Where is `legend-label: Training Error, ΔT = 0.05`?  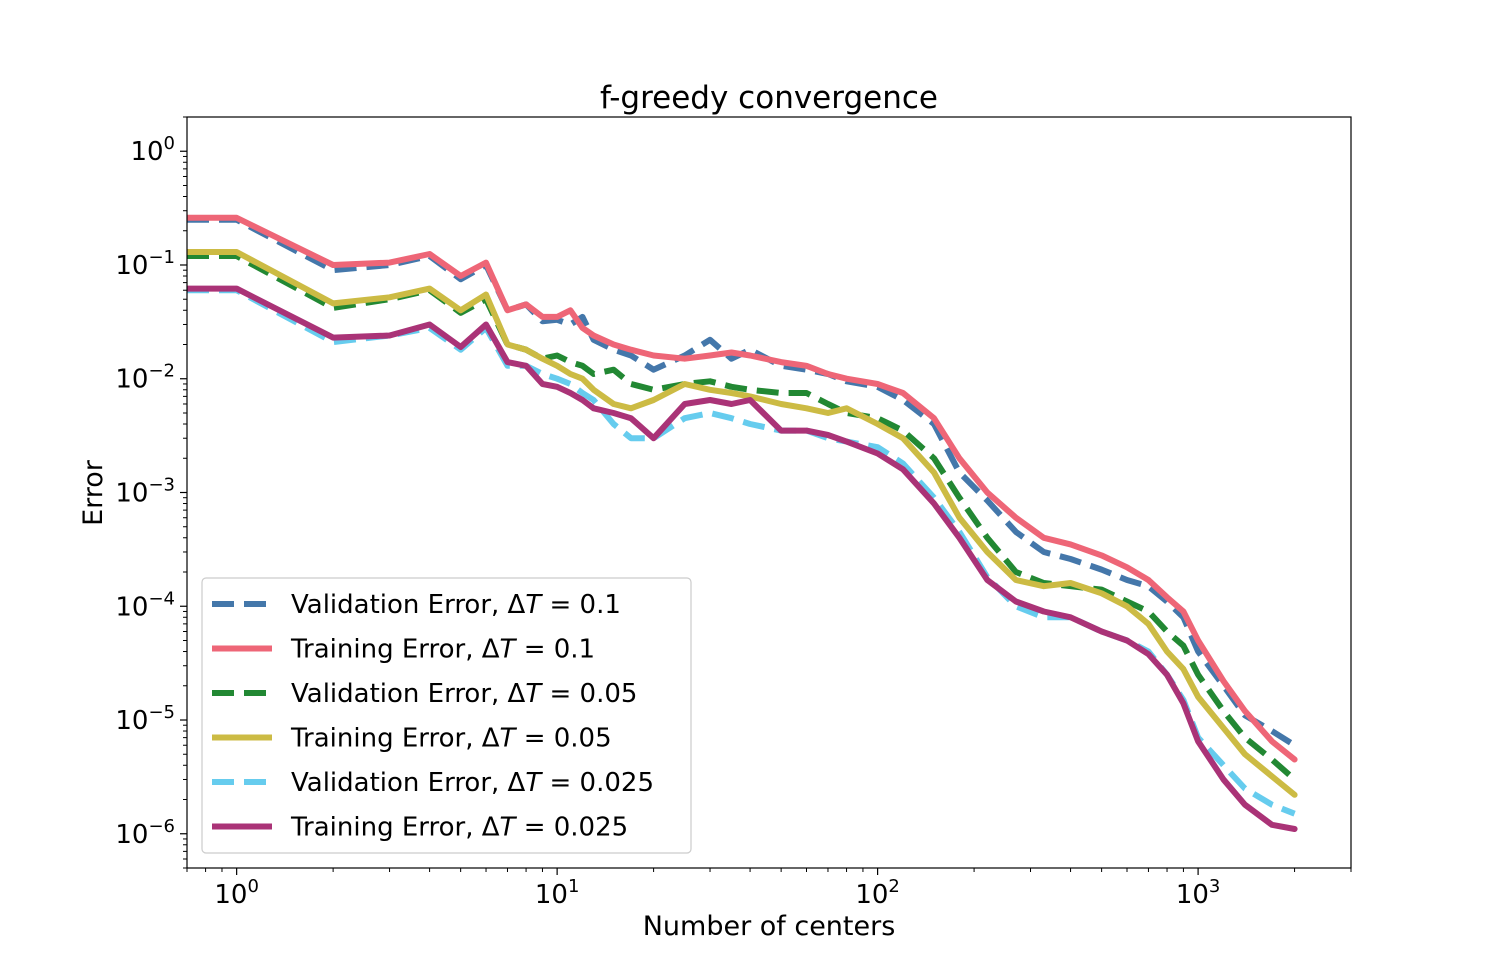 legend-label: Training Error, ΔT = 0.05 is located at coordinates (451, 739).